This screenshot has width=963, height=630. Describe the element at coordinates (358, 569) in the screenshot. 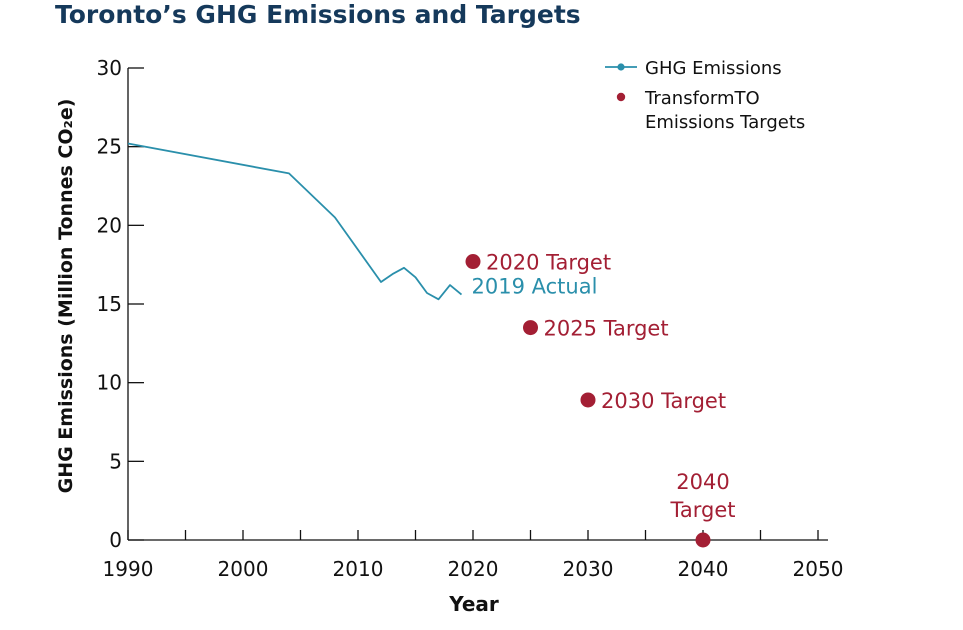

I see `x-tick-label: 2010` at that location.